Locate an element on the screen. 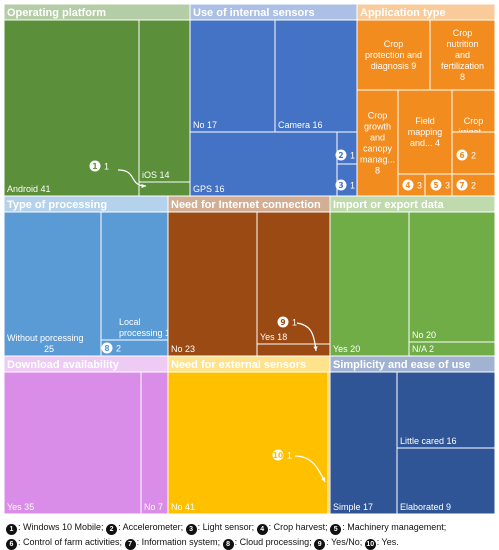 The height and width of the screenshot is (550, 499). group-title: Operating platform is located at coordinates (56, 13).